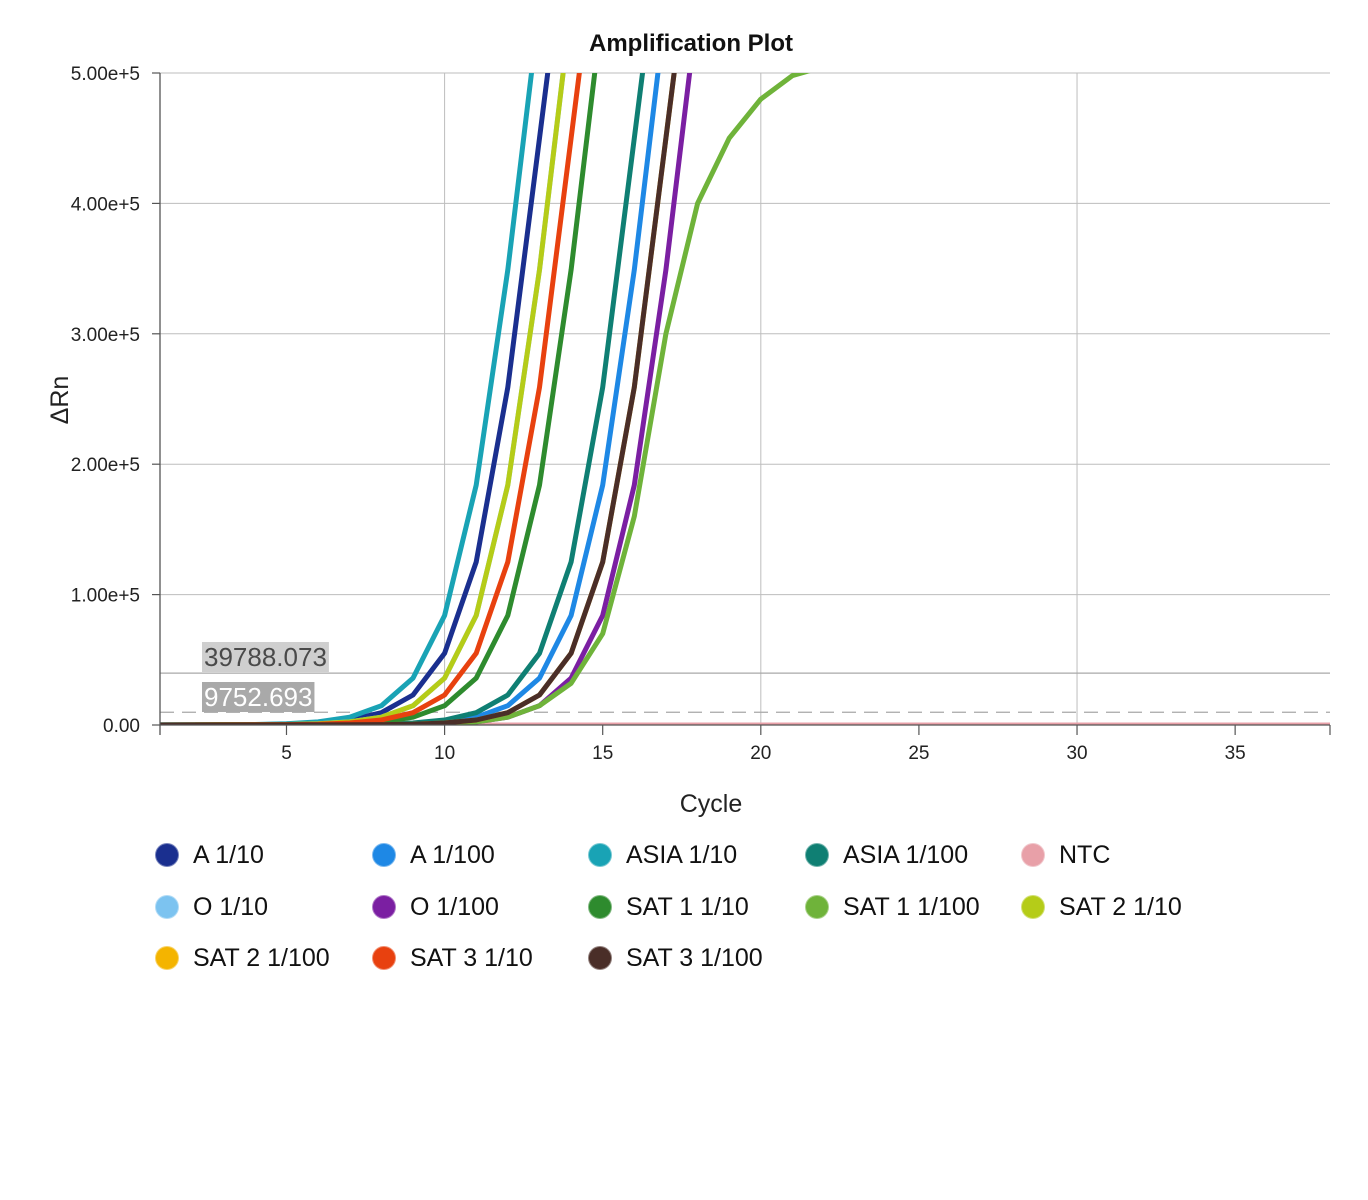 The height and width of the screenshot is (1200, 1368). I want to click on chart-title: Amplification Plot, so click(691, 43).